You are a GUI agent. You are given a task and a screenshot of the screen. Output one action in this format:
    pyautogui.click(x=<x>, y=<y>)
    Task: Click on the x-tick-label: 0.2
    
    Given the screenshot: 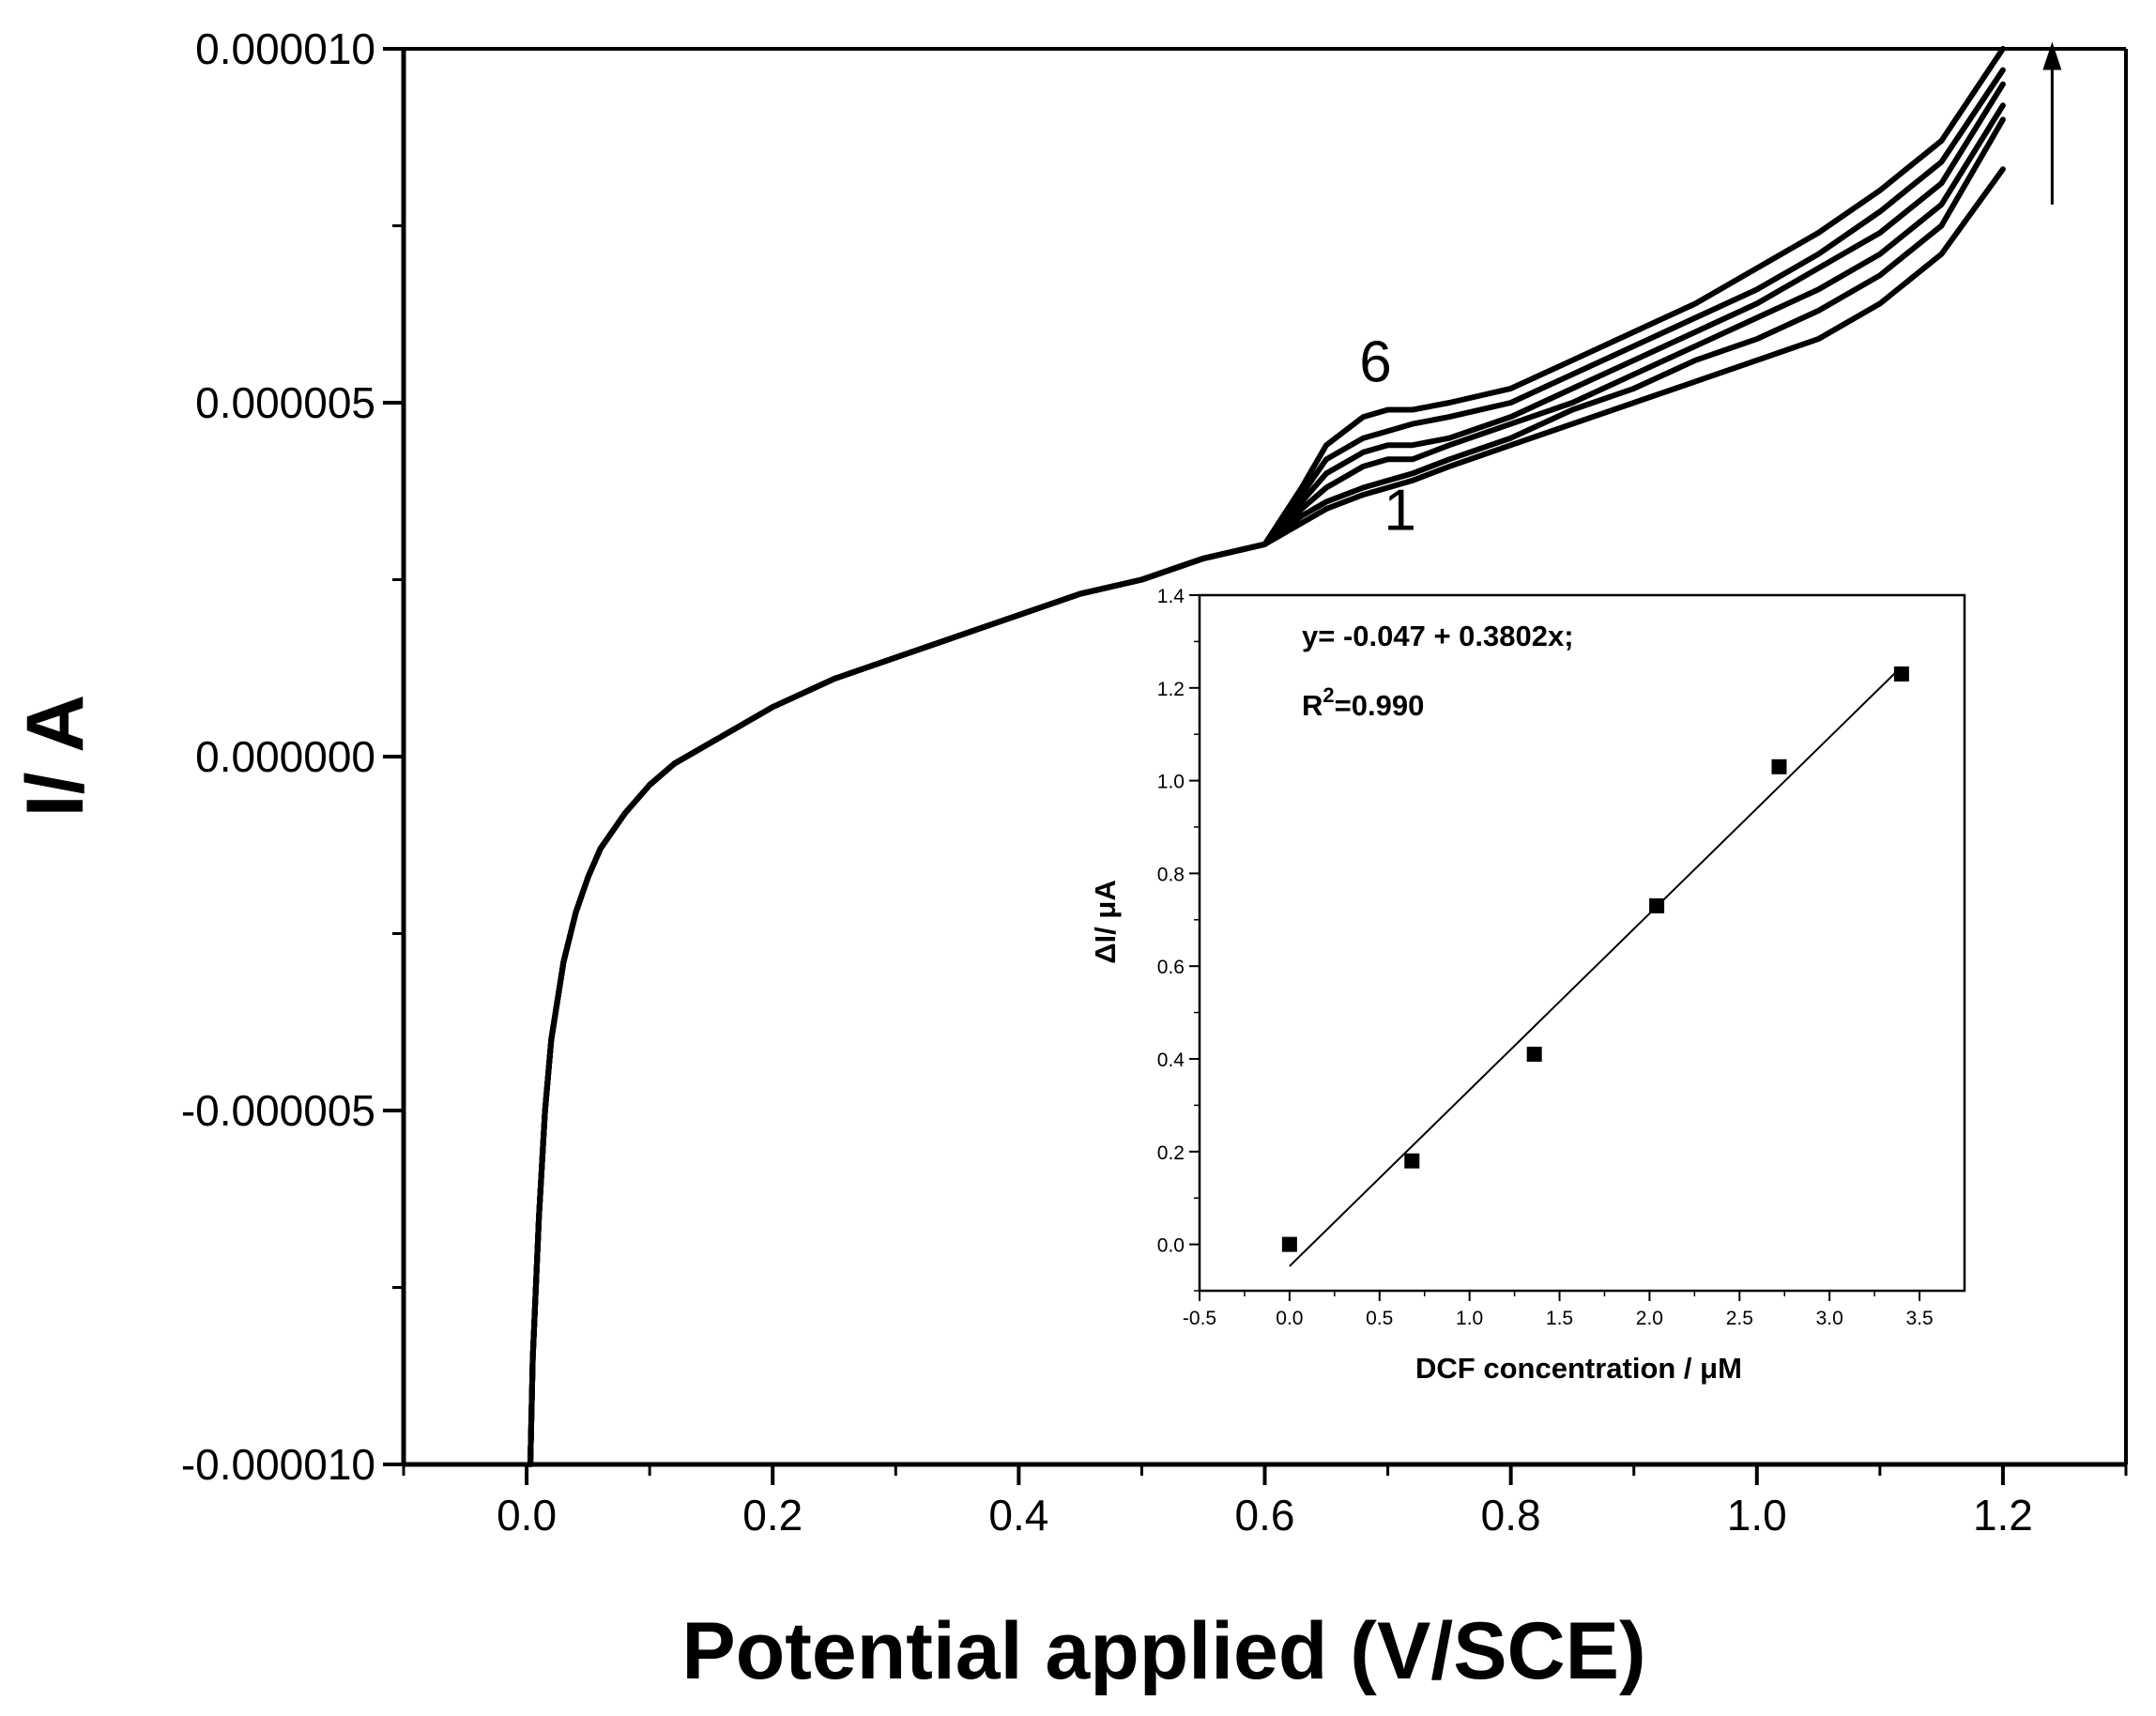 What is the action you would take?
    pyautogui.click(x=772, y=1515)
    